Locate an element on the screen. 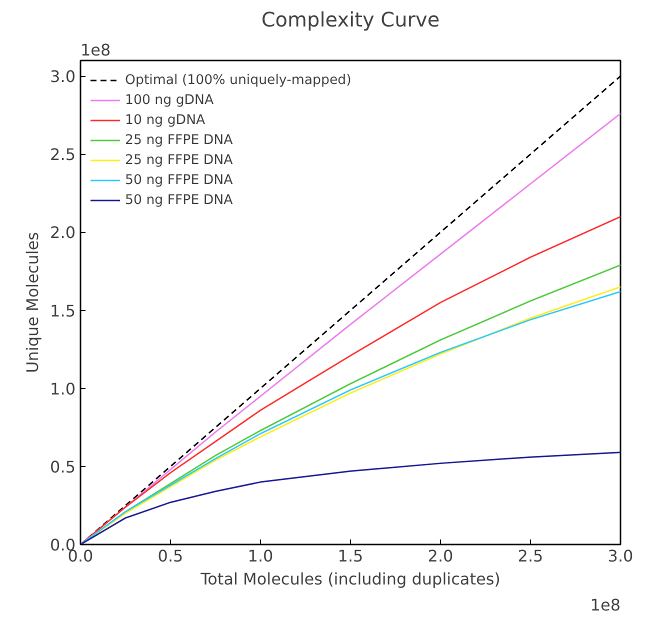 This screenshot has height=625, width=652. x-tick-label: 1.0 is located at coordinates (261, 556).